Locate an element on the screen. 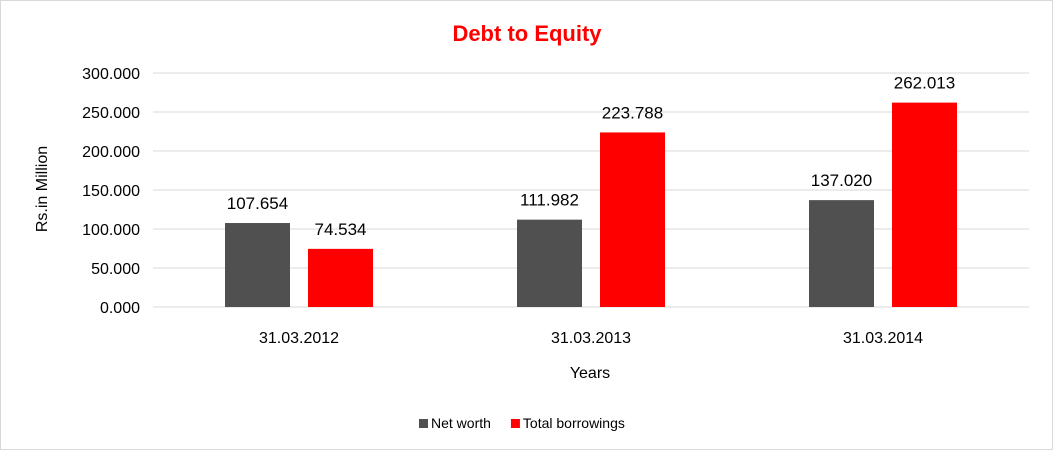 This screenshot has height=451, width=1053. x-tick-label: 31.03.2012 is located at coordinates (299, 338).